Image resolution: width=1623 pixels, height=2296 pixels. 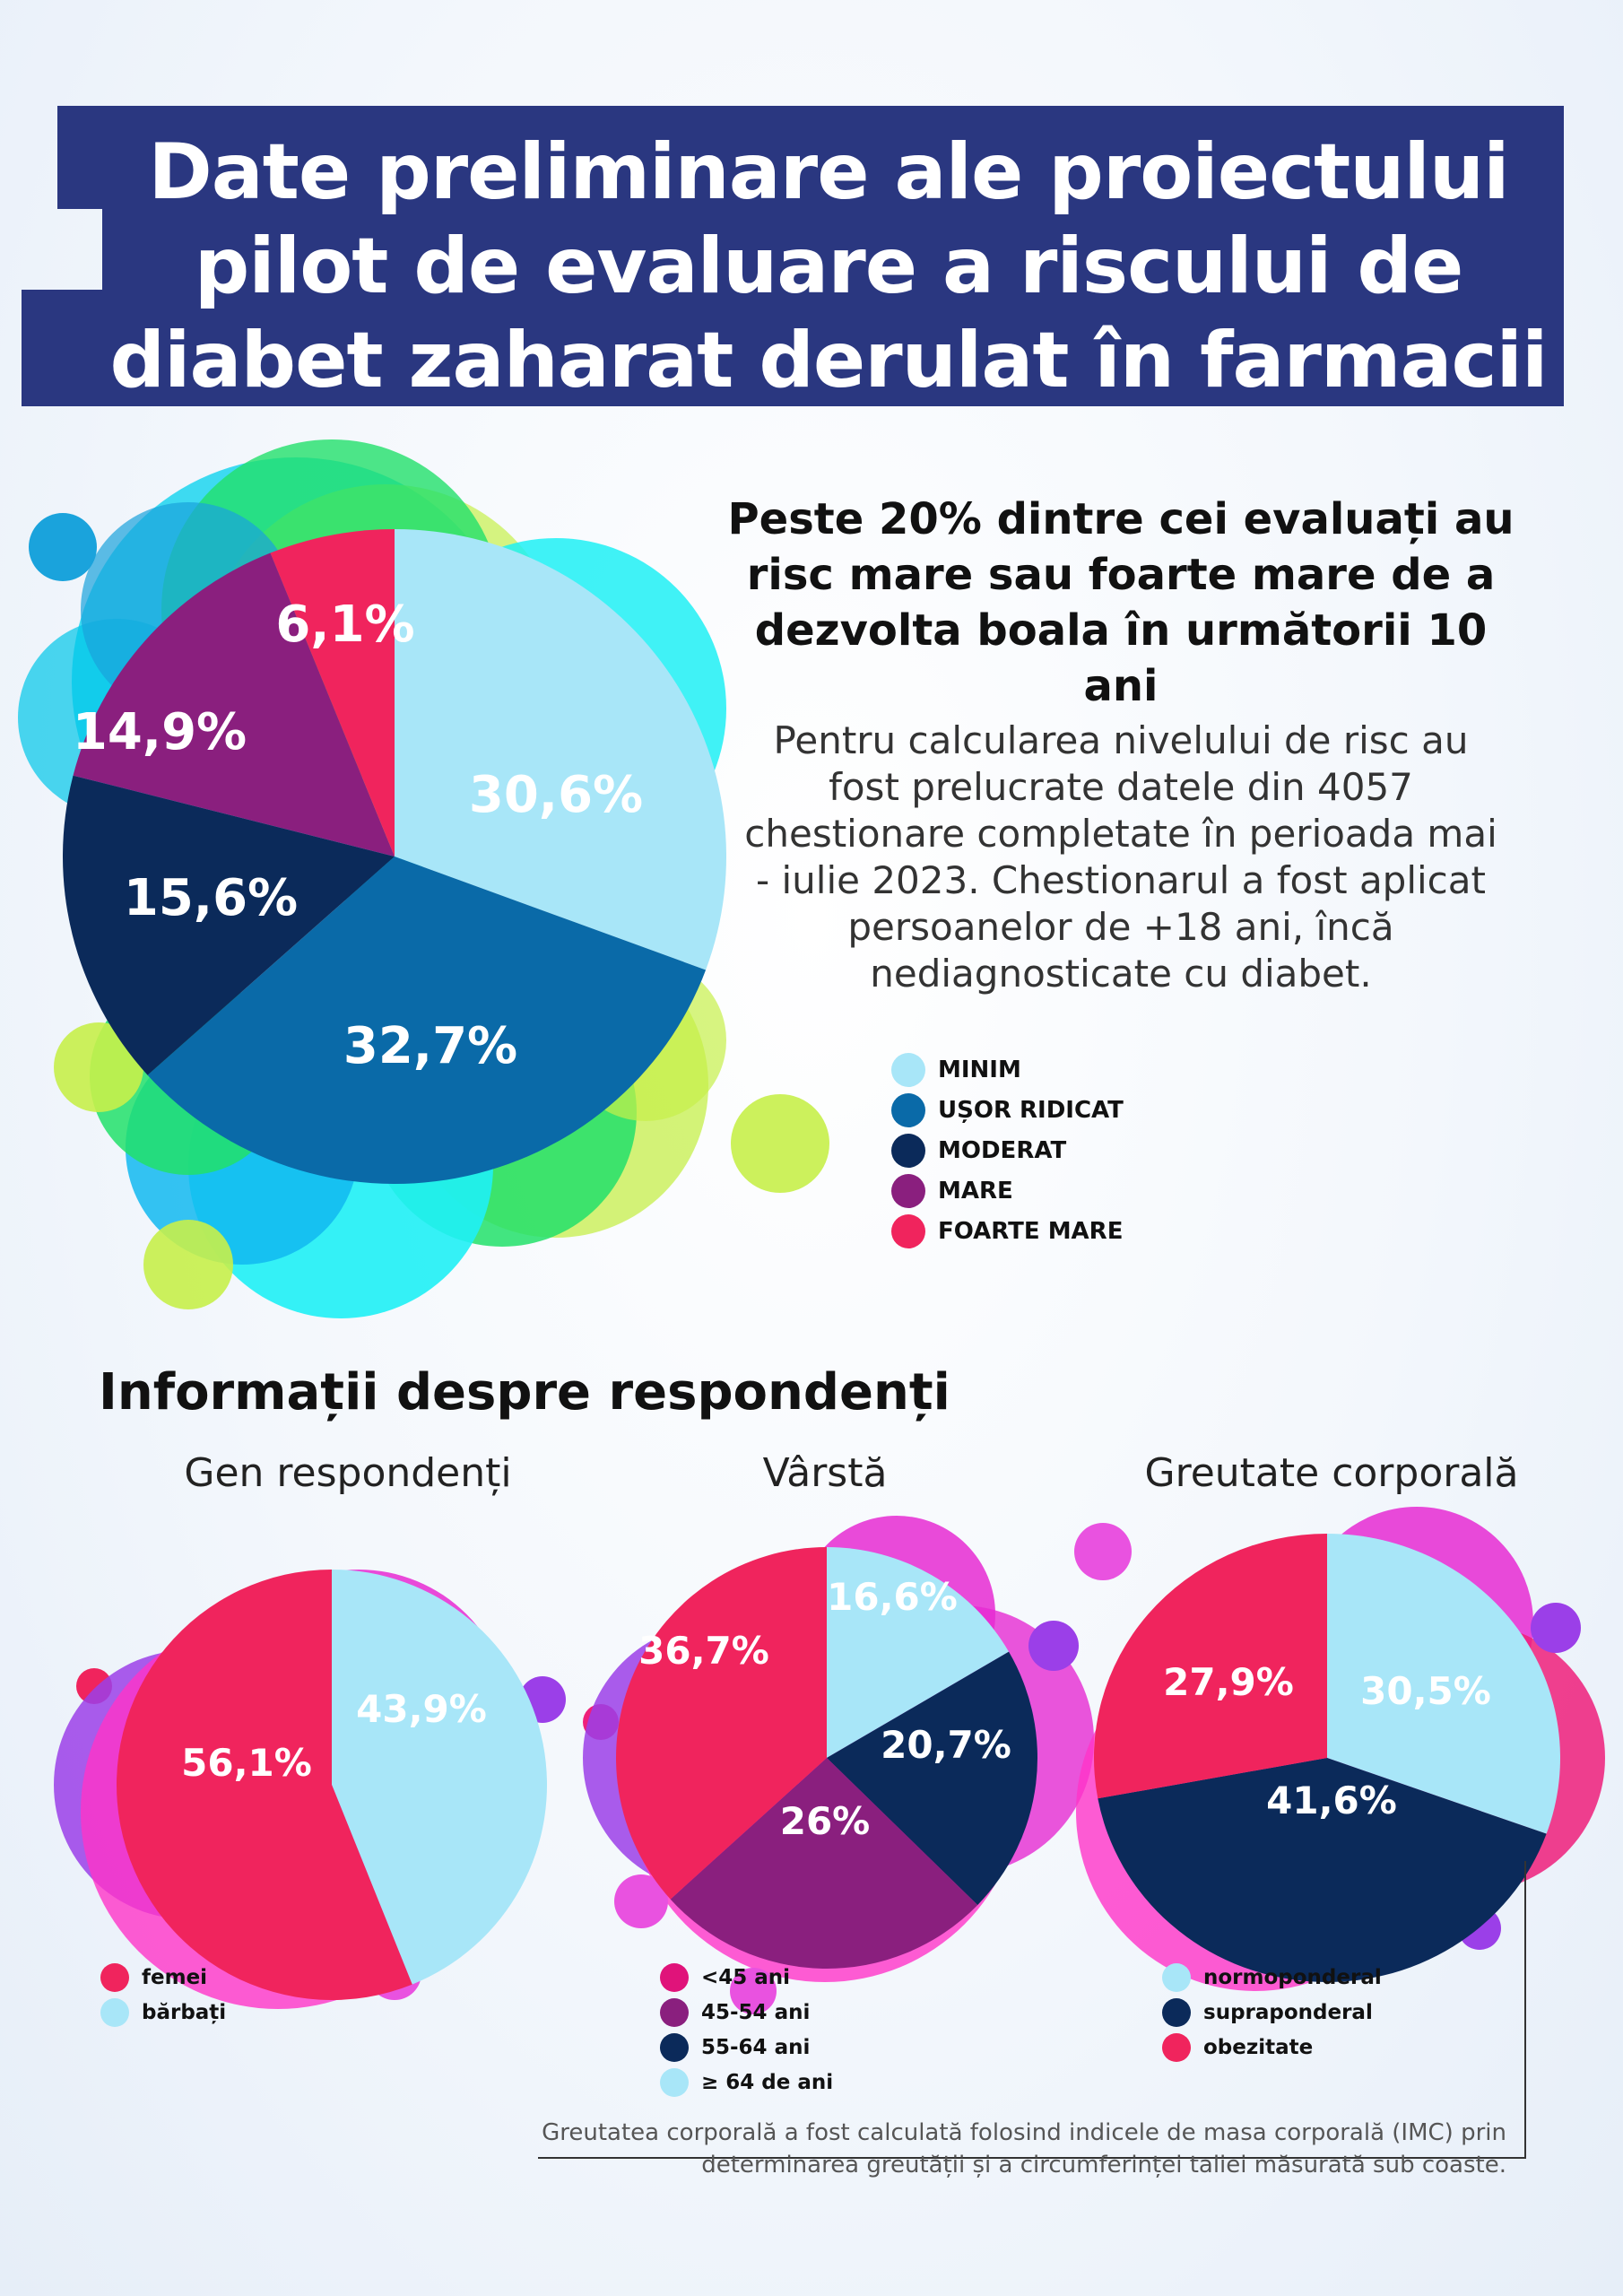 I want to click on legend-item: normoponderal, so click(x=1272, y=1977).